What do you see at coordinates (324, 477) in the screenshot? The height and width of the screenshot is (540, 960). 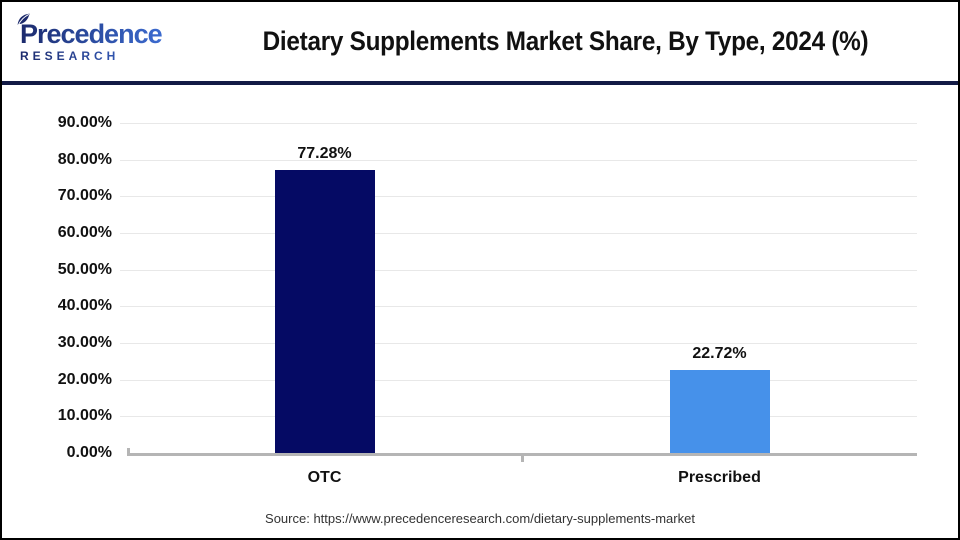 I see `category-label: OTC` at bounding box center [324, 477].